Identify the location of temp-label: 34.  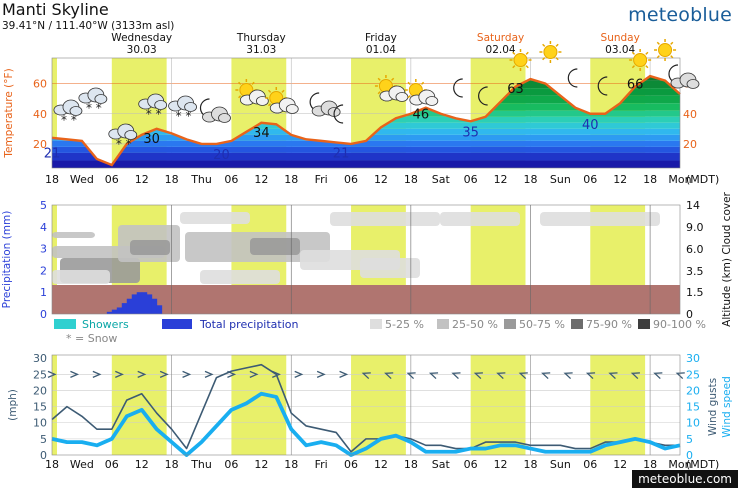
(261, 133).